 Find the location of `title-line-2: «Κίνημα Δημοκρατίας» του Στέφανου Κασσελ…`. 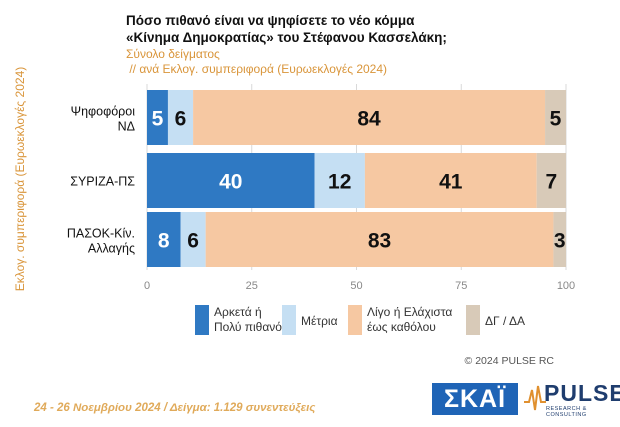

title-line-2: «Κίνημα Δημοκρατίας» του Στέφανου Κασσελ… is located at coordinates (286, 37).